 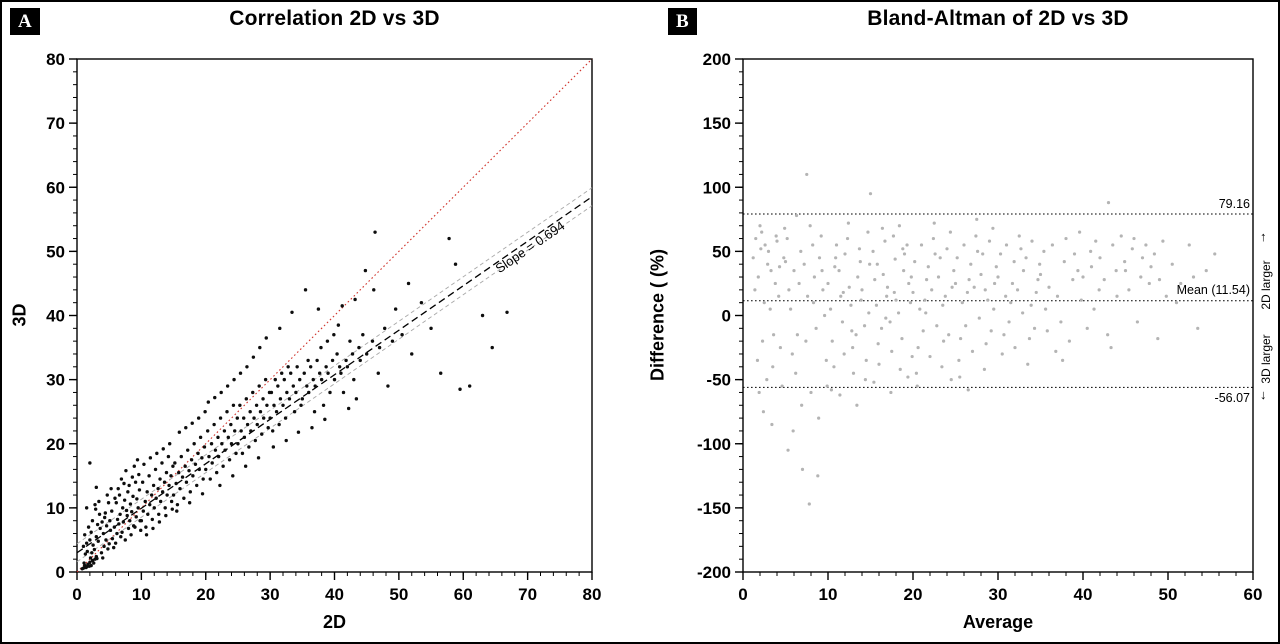 I want to click on x-tick-label: 40, so click(x=1083, y=594).